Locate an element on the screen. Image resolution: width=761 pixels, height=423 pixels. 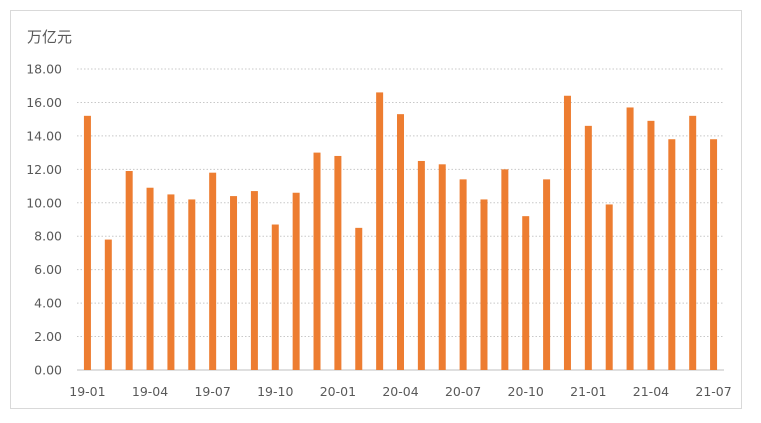
x-tick-label: 20-10 is located at coordinates (526, 391).